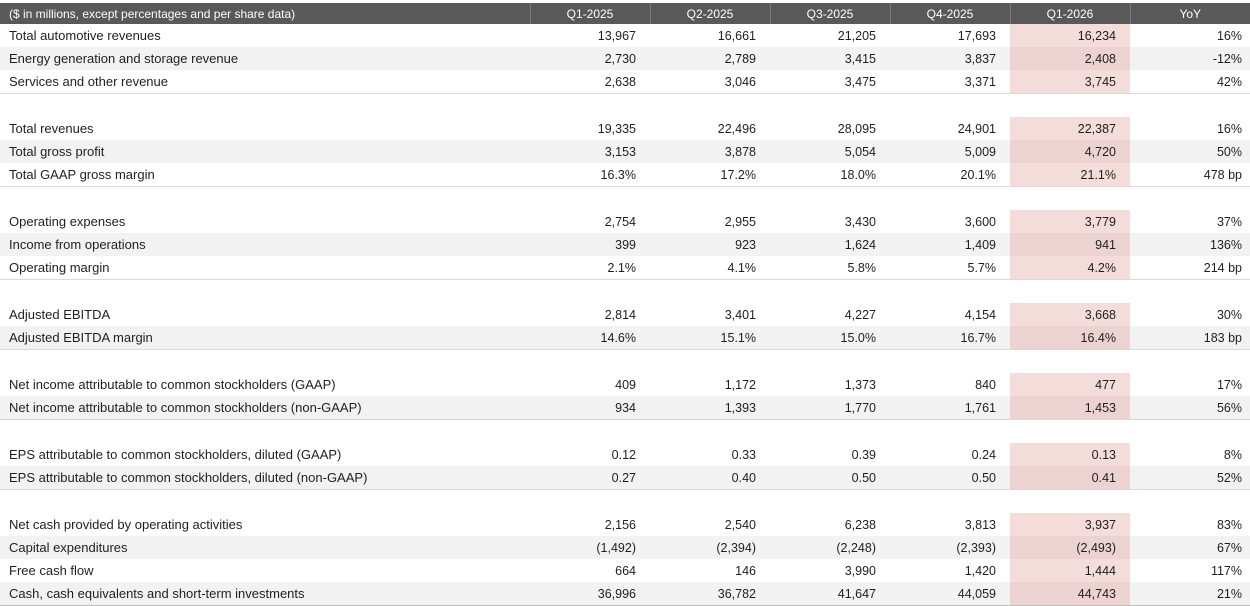 This screenshot has width=1250, height=606. What do you see at coordinates (950, 82) in the screenshot?
I see `quarter-value: 3,371` at bounding box center [950, 82].